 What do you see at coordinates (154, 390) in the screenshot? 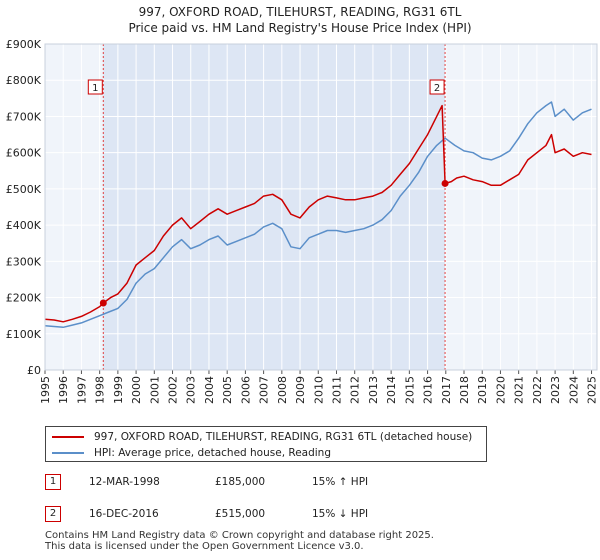
I see `x-tick-label: 2001` at bounding box center [154, 390].